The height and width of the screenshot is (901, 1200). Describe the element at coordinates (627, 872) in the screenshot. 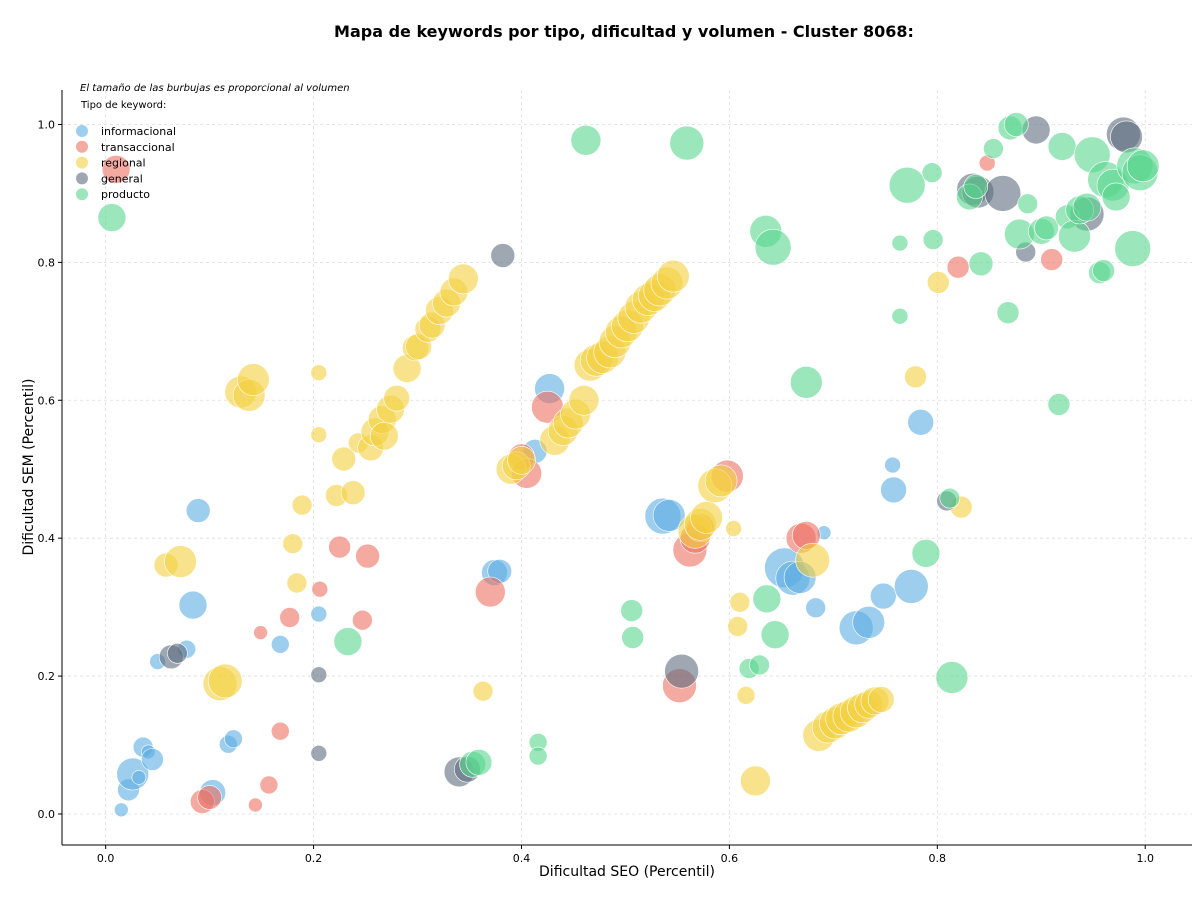

I see `x-axis-label: Dificultad SEO (Percentil)` at that location.